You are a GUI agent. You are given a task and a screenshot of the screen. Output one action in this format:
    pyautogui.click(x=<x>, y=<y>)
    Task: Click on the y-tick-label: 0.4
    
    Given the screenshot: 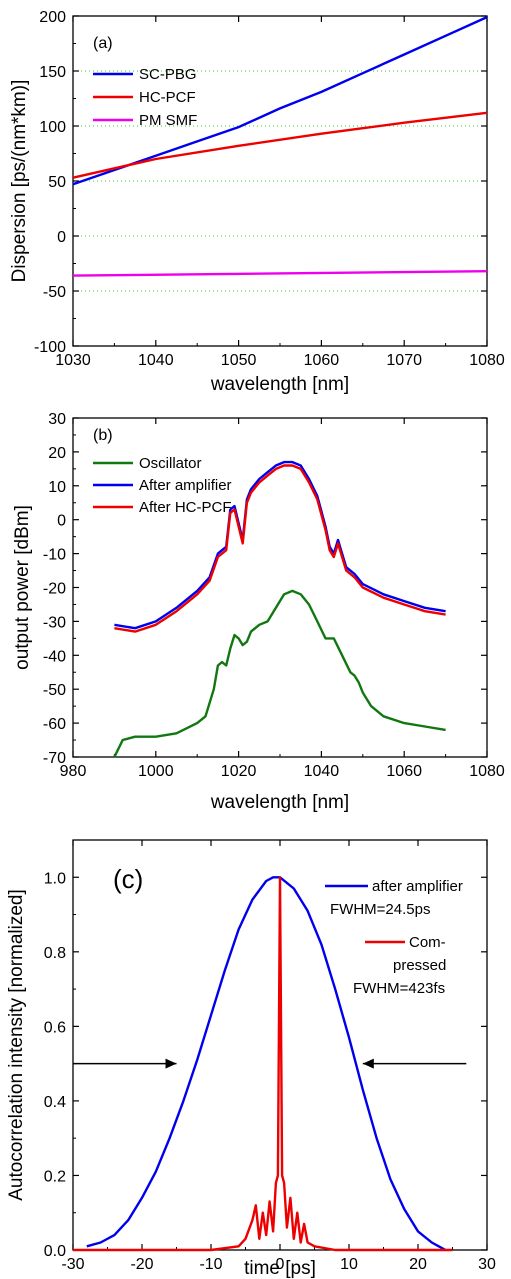 What is the action you would take?
    pyautogui.click(x=55, y=1102)
    